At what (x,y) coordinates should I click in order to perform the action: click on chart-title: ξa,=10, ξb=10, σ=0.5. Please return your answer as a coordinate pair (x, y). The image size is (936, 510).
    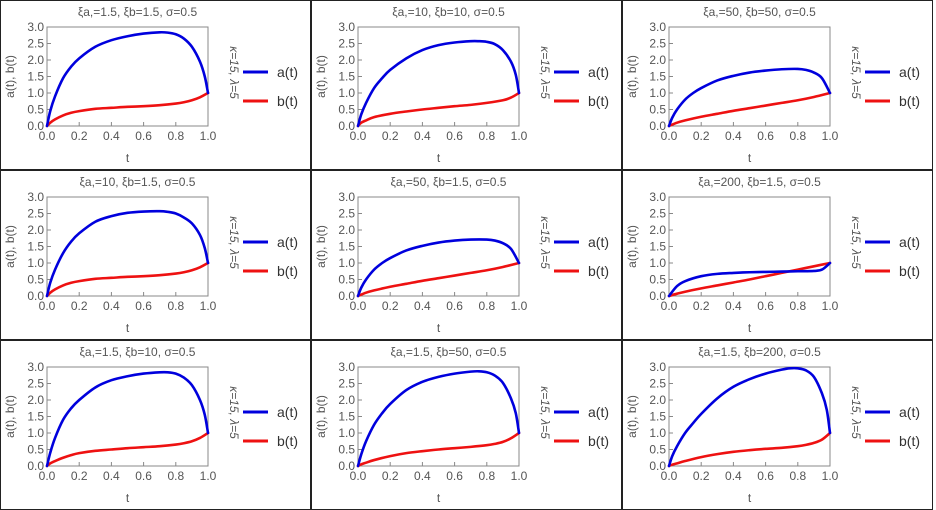
    Looking at the image, I should click on (448, 12).